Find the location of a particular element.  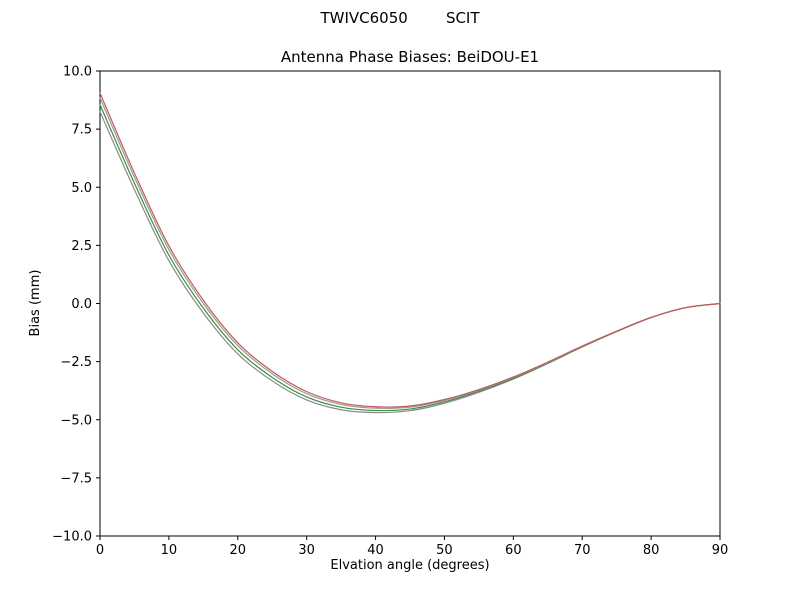

svg-text: 2.5 is located at coordinates (81, 246).